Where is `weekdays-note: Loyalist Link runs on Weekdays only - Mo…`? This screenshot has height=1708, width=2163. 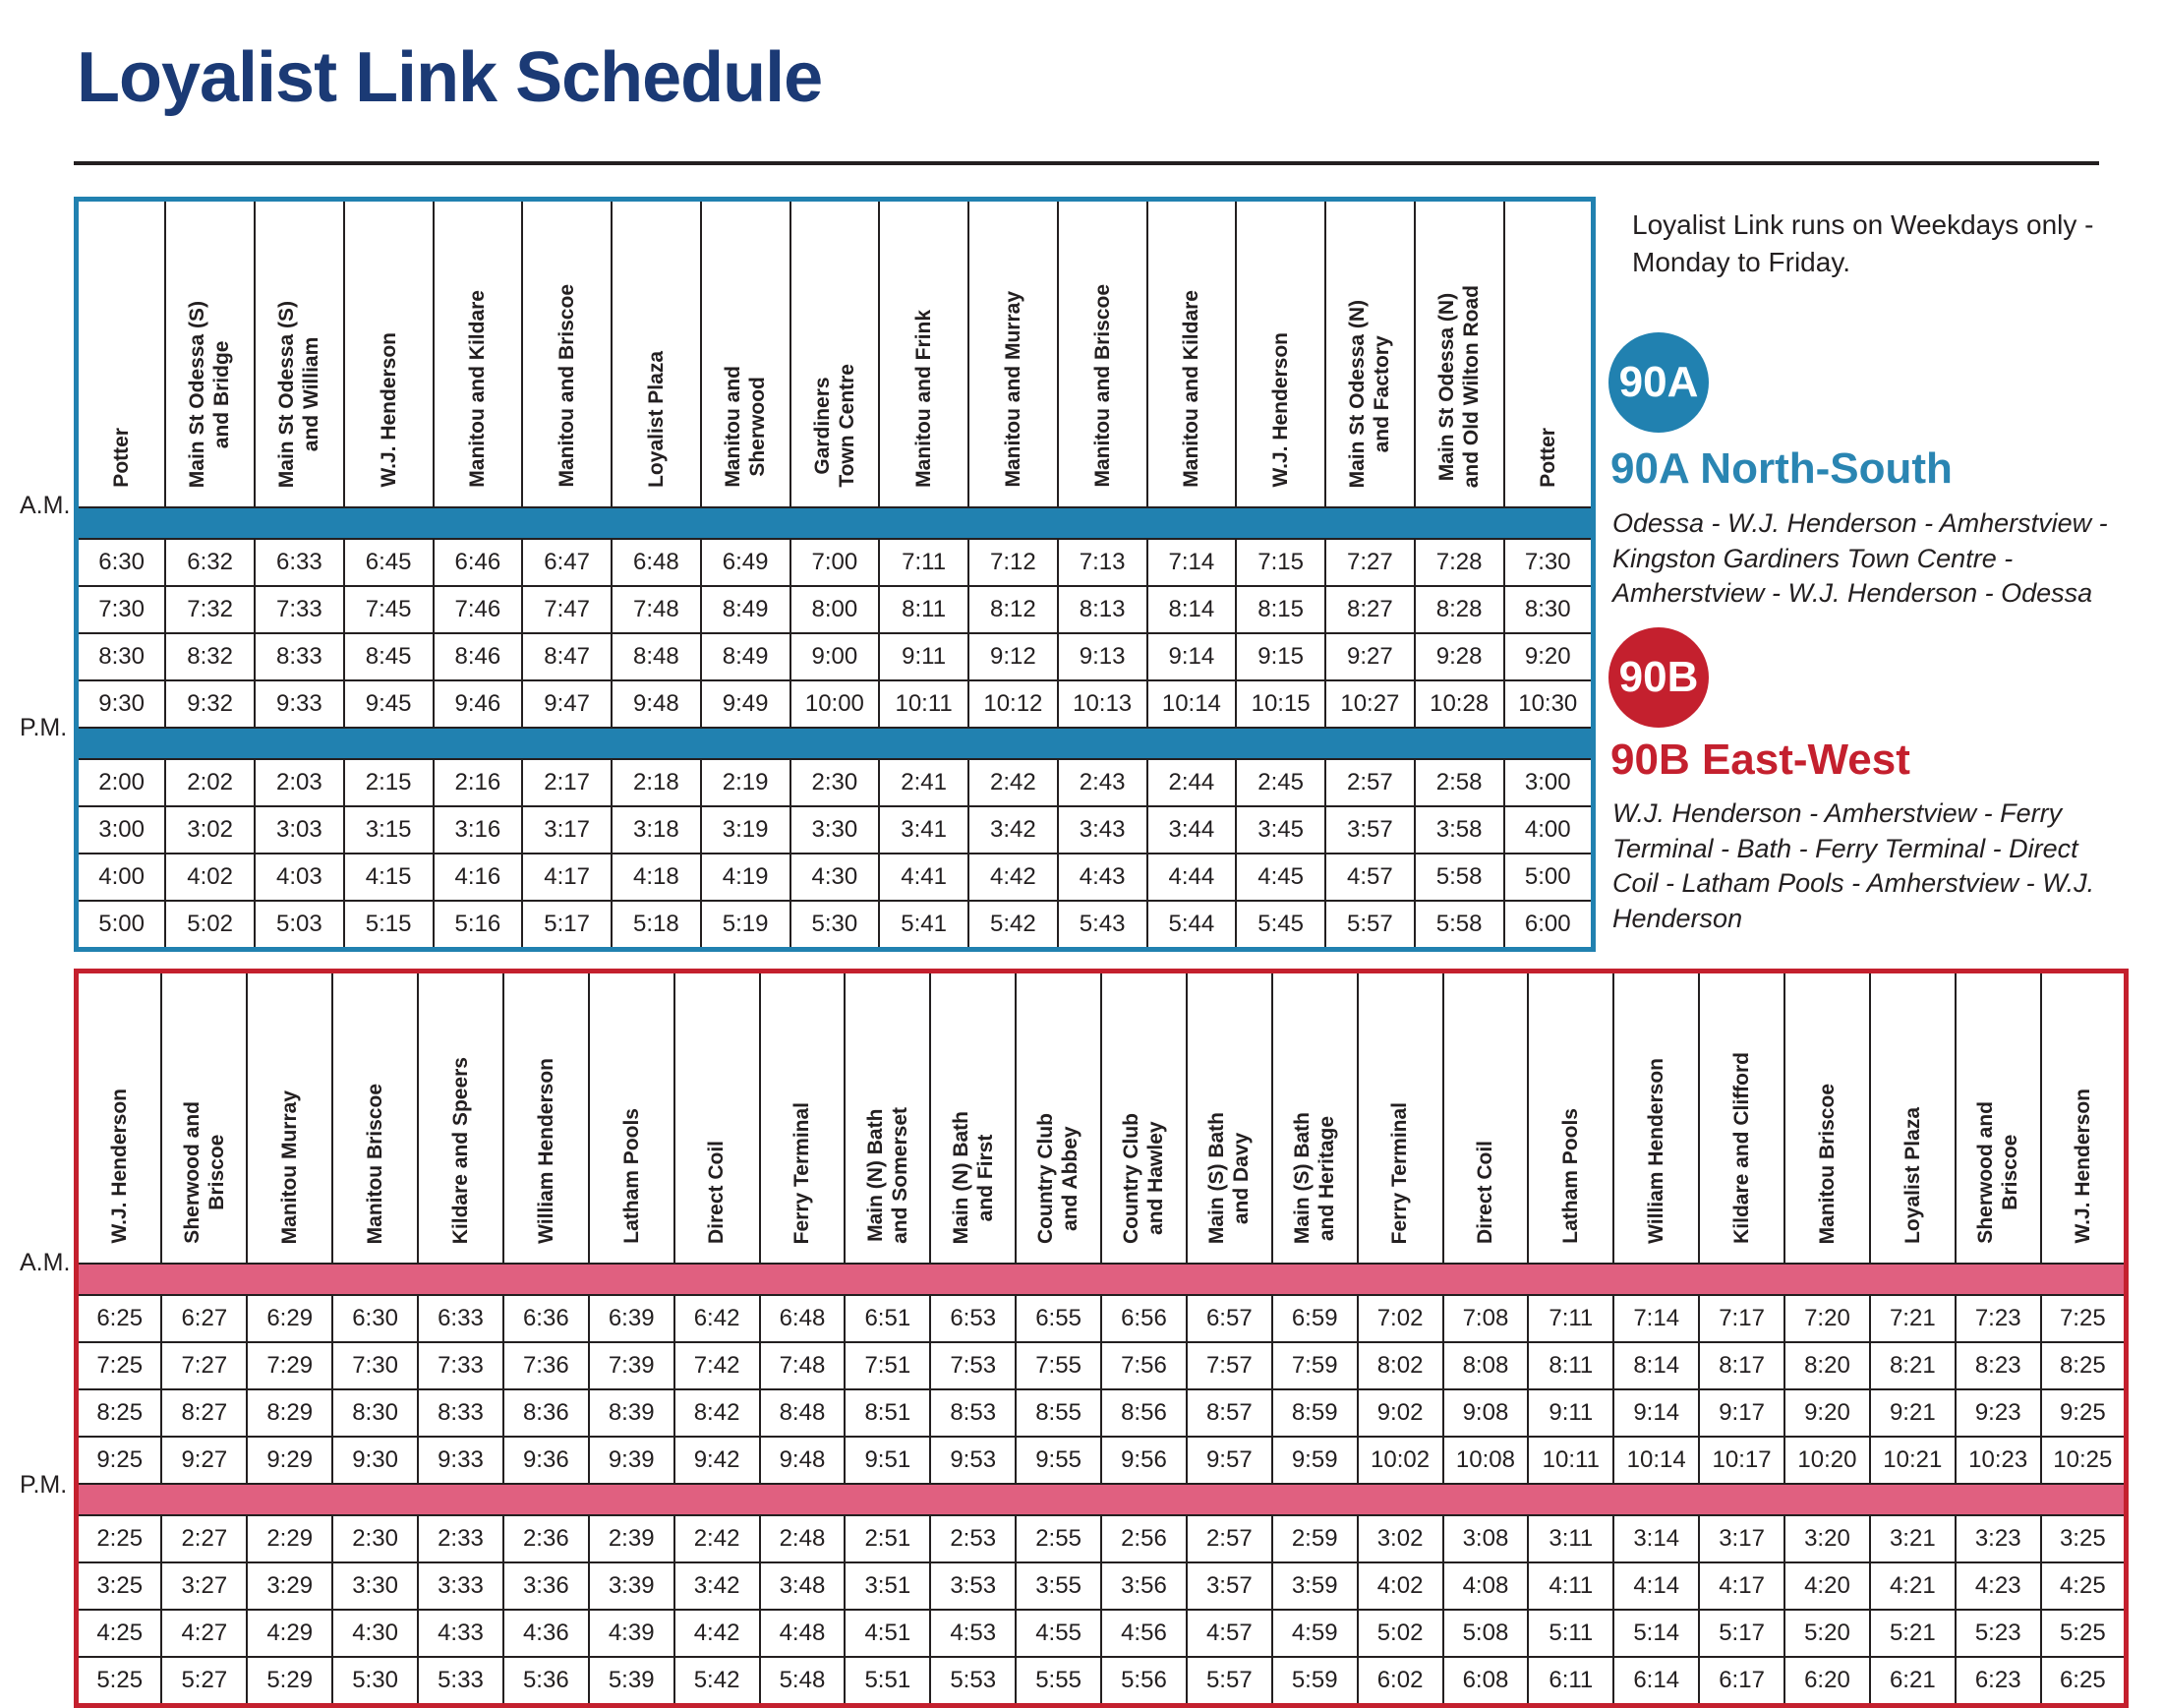
weekdays-note: Loyalist Link runs on Weekdays only - Mo… is located at coordinates (1863, 243).